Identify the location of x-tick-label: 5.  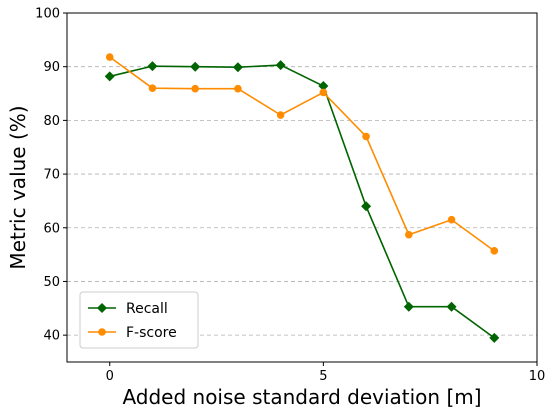
(323, 376).